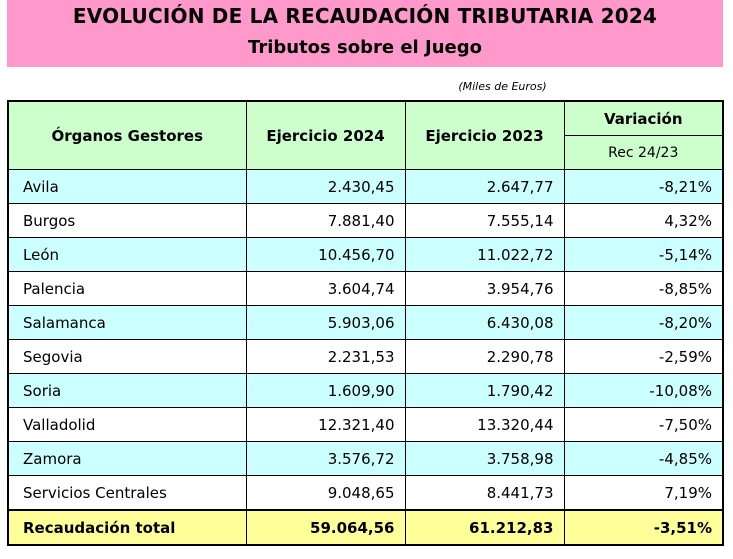  I want to click on units-note: (Miles de Euros), so click(502, 86).